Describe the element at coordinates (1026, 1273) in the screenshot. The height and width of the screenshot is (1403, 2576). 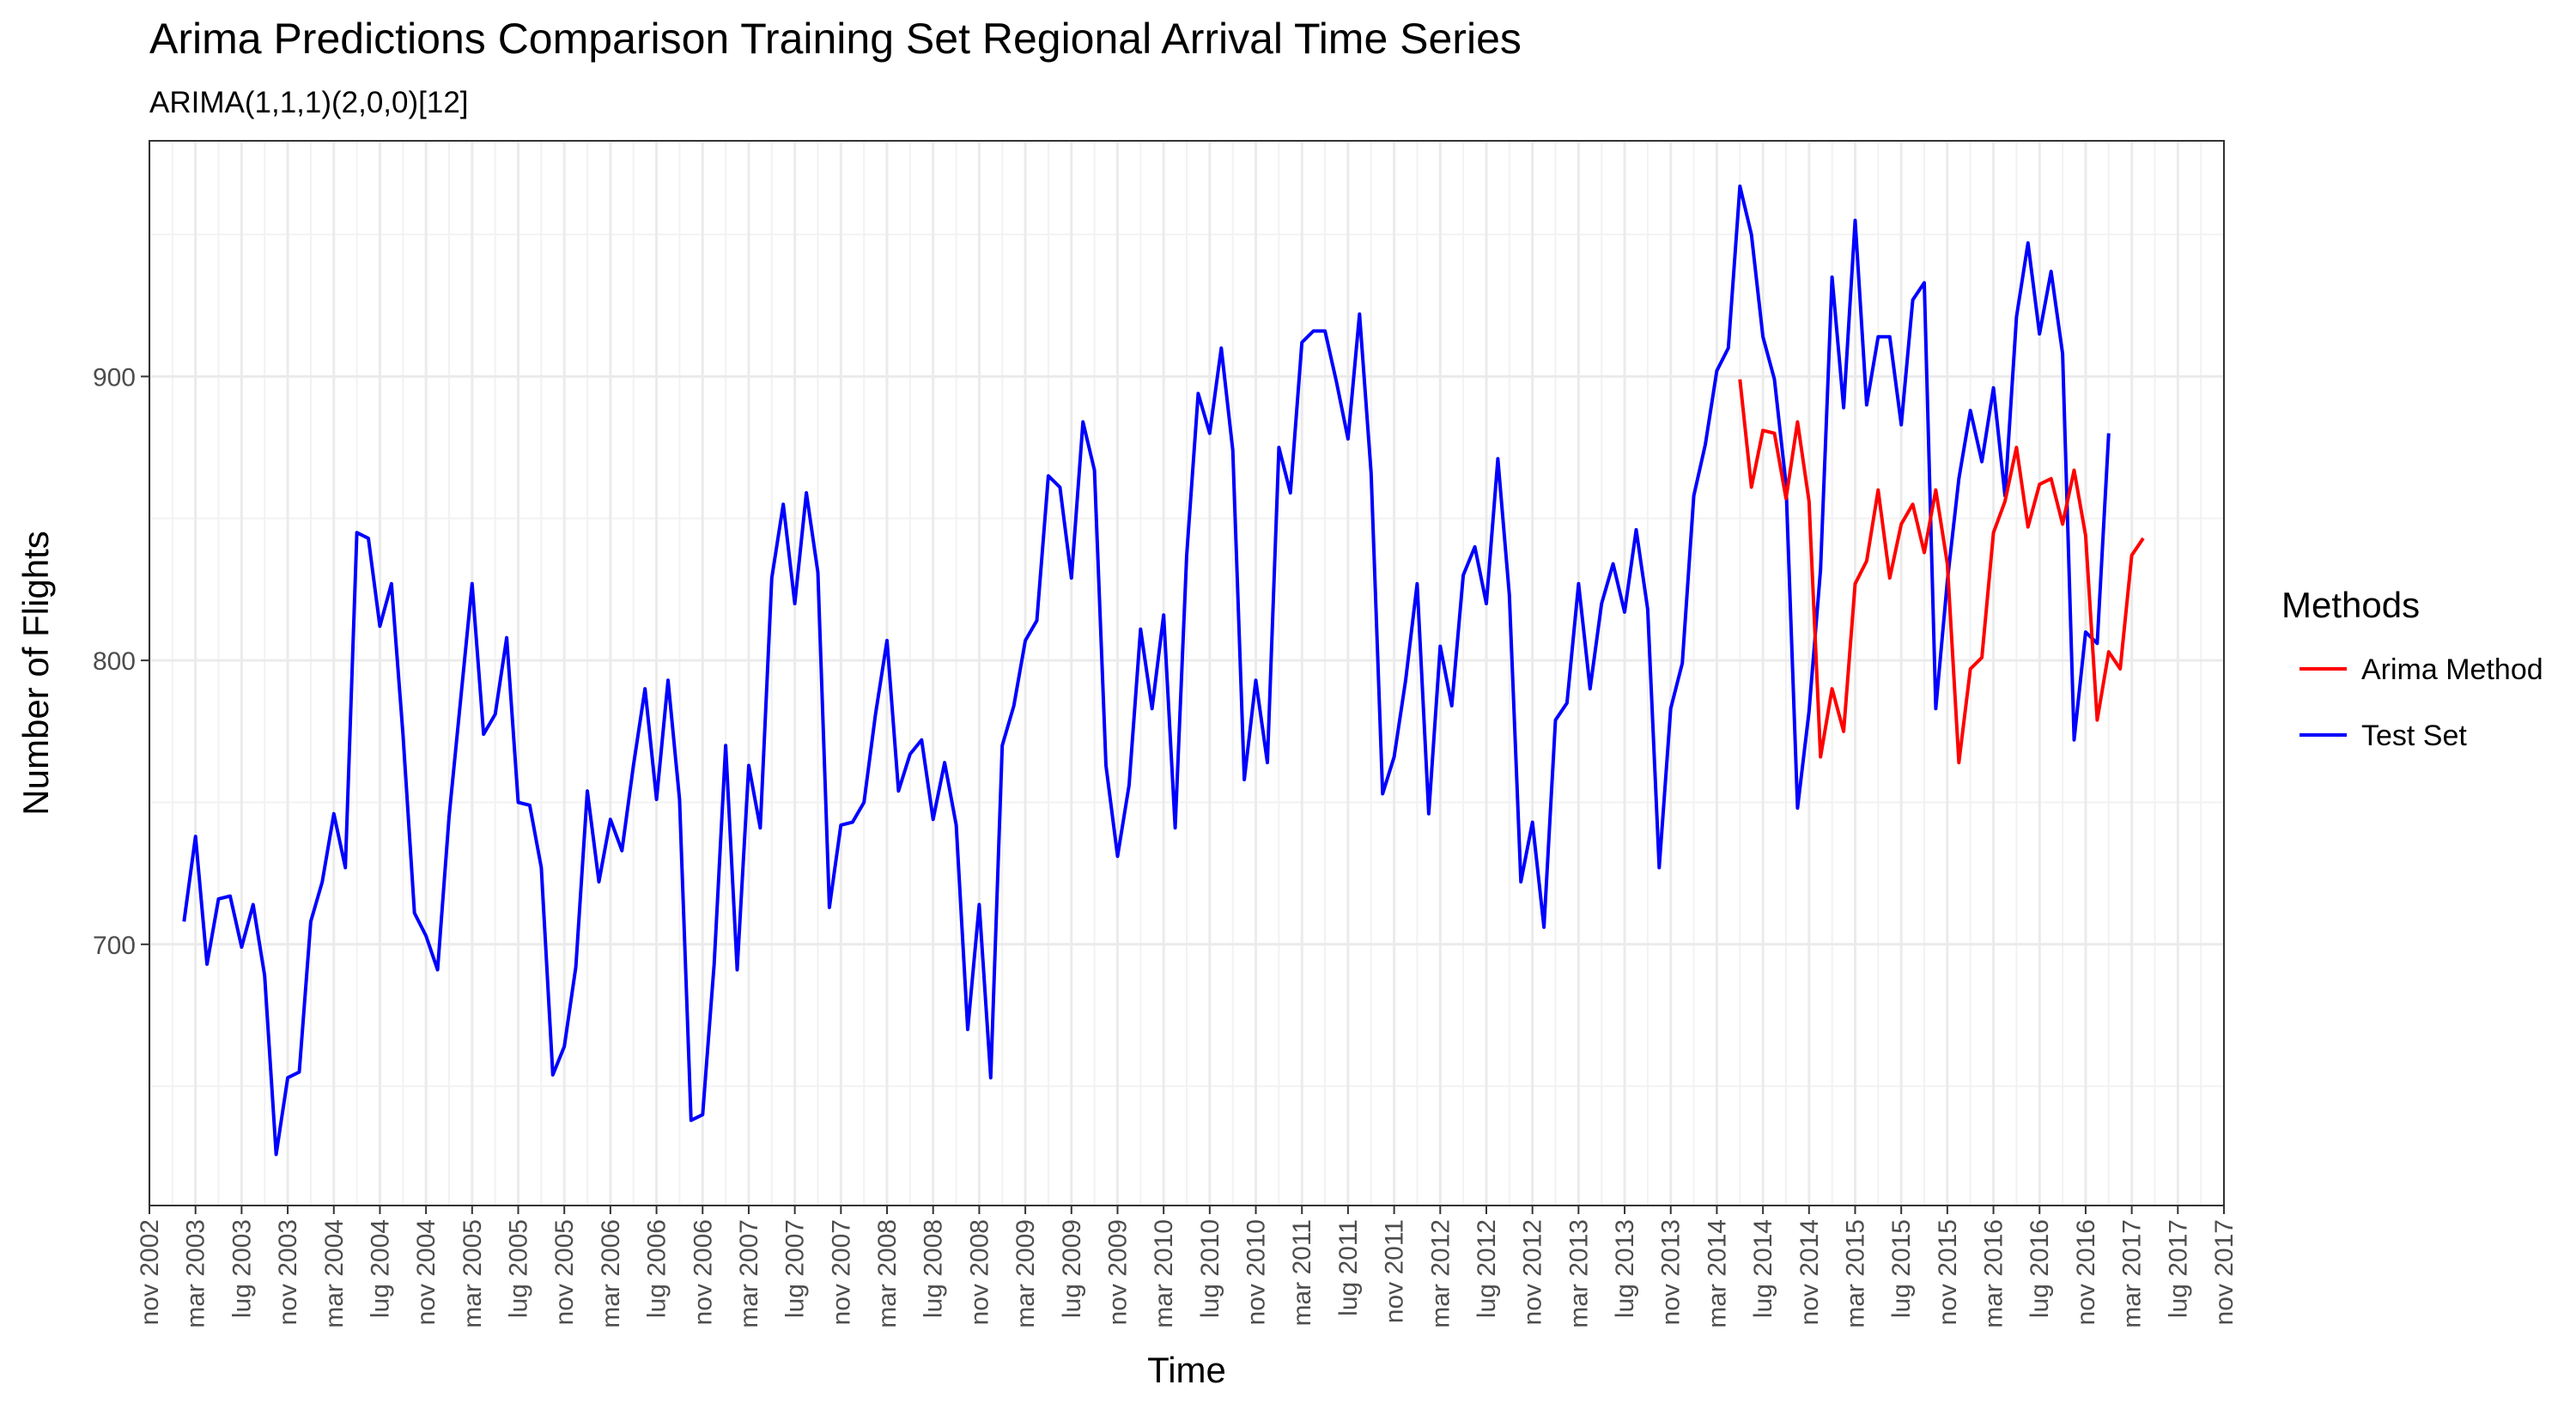
I see `x-tick-label: mar 2009` at that location.